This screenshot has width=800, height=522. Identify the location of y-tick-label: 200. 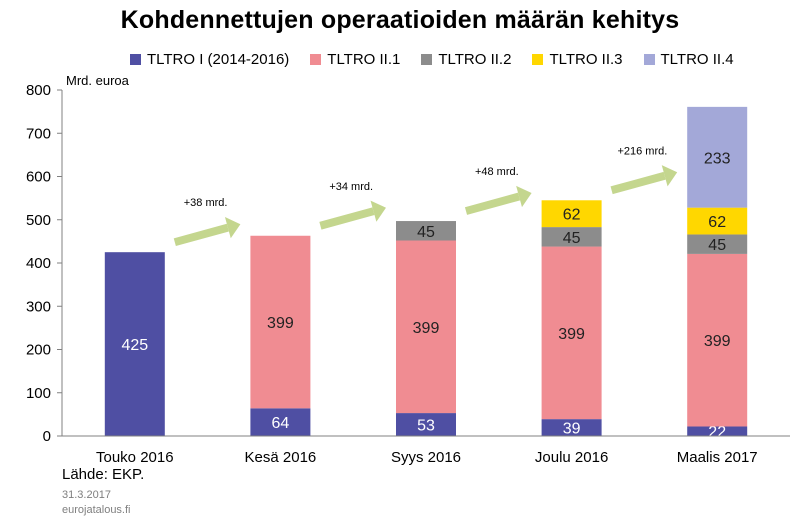
(38, 350).